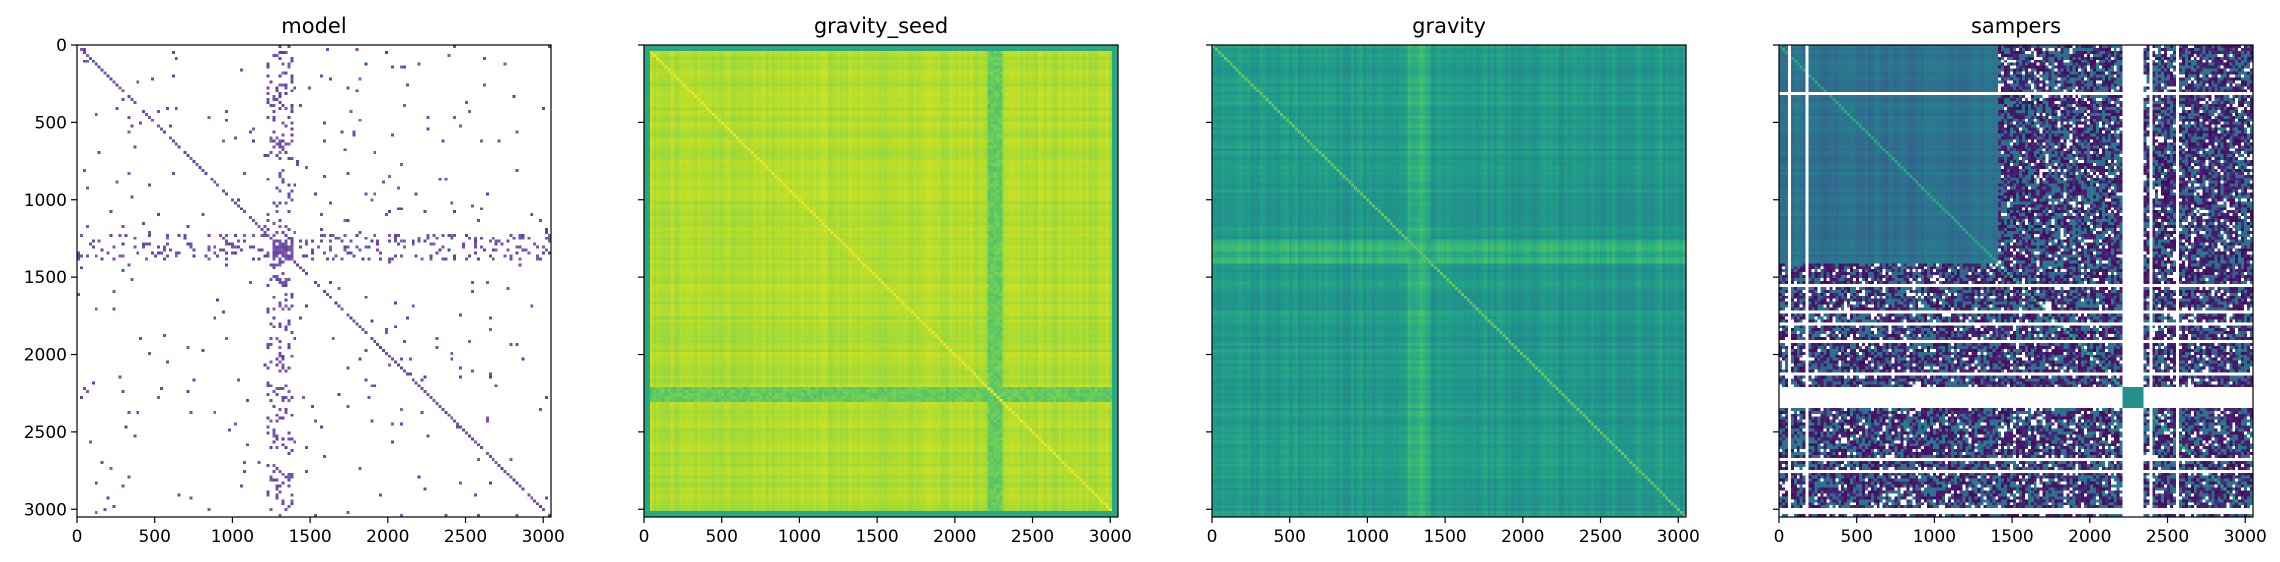 The height and width of the screenshot is (562, 2280). Describe the element at coordinates (45, 433) in the screenshot. I see `y-tick-label: 2500` at that location.